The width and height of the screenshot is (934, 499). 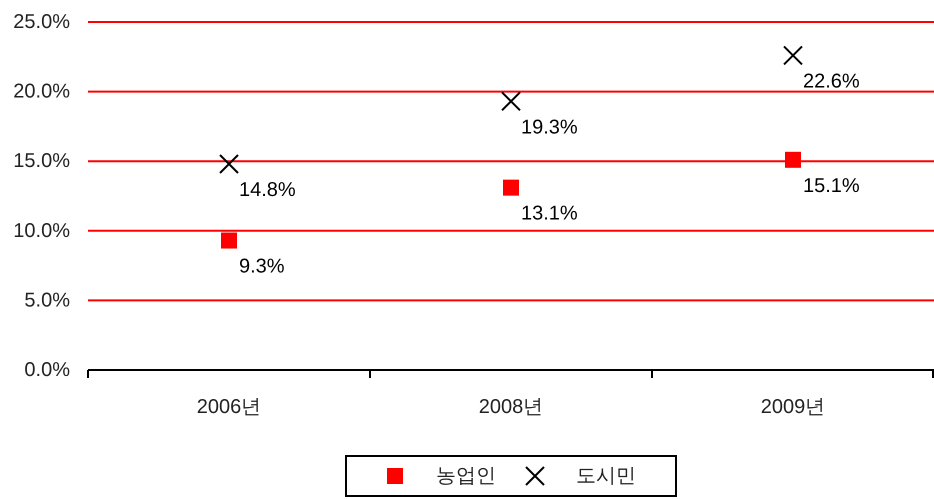 What do you see at coordinates (41, 22) in the screenshot?
I see `y-tick-label: 25.0%` at bounding box center [41, 22].